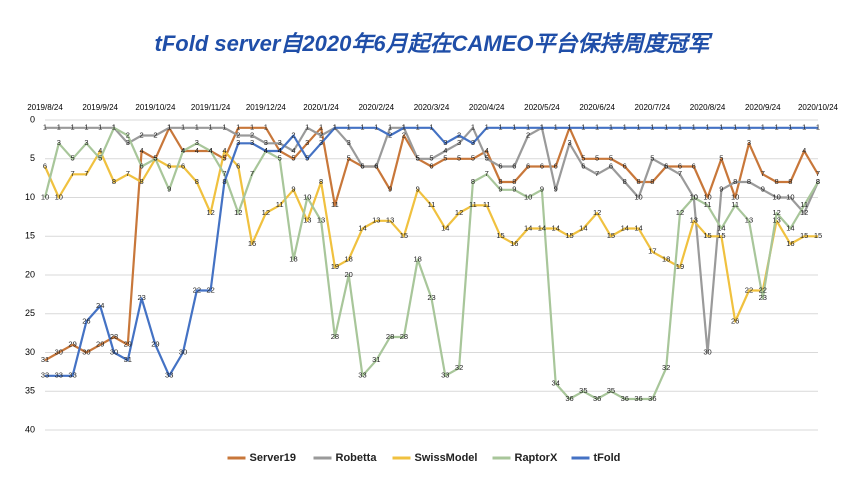 The width and height of the screenshot is (864, 492). What do you see at coordinates (376, 107) in the screenshot?
I see `x-tick-label: 2020/2/24` at bounding box center [376, 107].